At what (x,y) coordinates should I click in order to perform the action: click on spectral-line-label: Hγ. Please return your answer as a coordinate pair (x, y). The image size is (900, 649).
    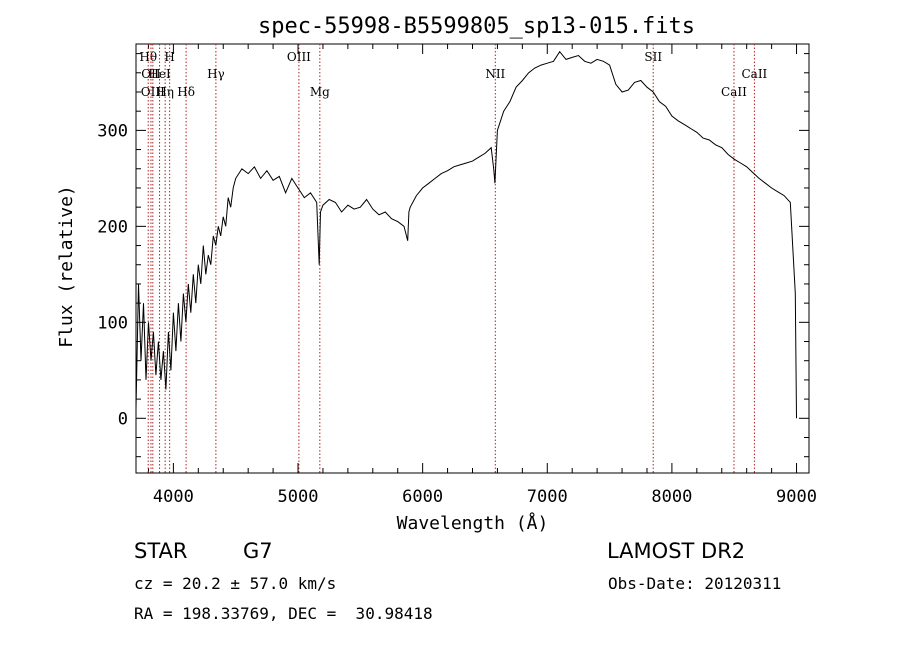
    Looking at the image, I should click on (216, 74).